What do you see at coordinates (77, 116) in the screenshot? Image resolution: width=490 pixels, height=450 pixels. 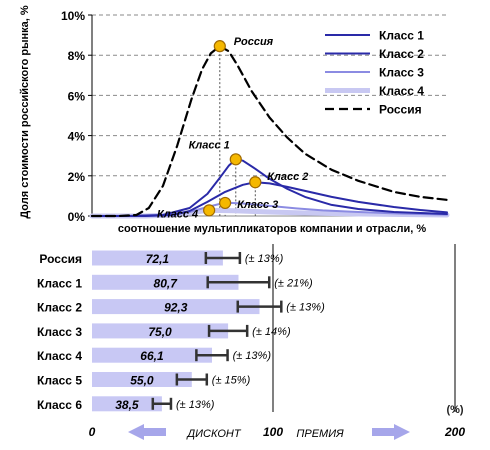 I see `upper-y-ticks: 0% 2% 4% 6% 8% 10%` at bounding box center [77, 116].